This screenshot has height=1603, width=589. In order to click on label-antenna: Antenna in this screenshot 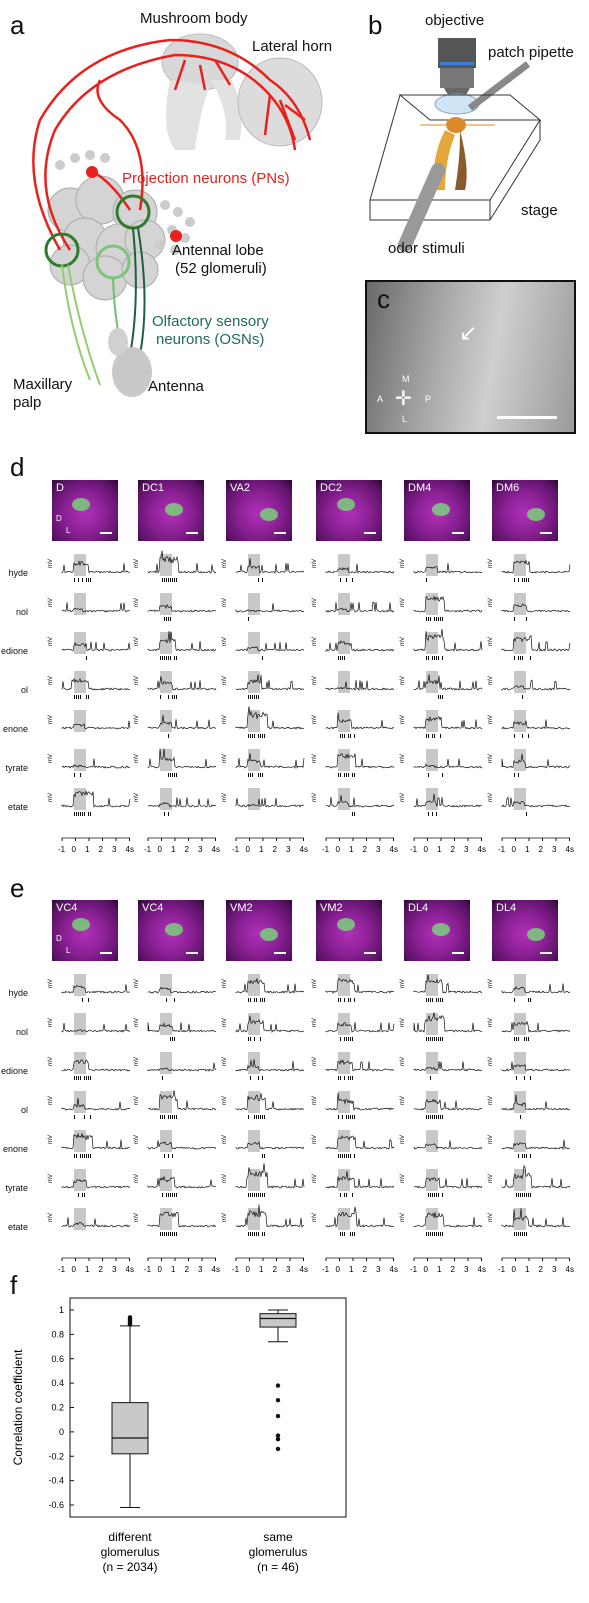, I will do `click(176, 386)`.